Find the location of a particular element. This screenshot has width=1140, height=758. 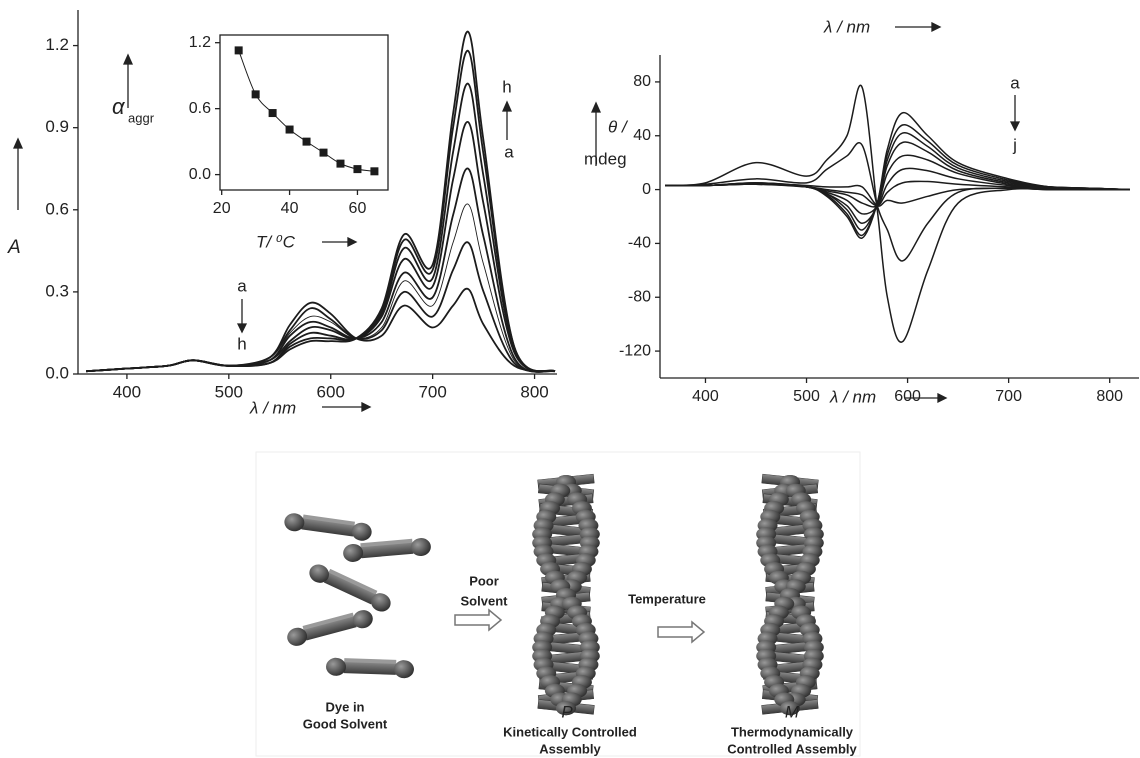

x-tick-label: 800 is located at coordinates (1109, 396).